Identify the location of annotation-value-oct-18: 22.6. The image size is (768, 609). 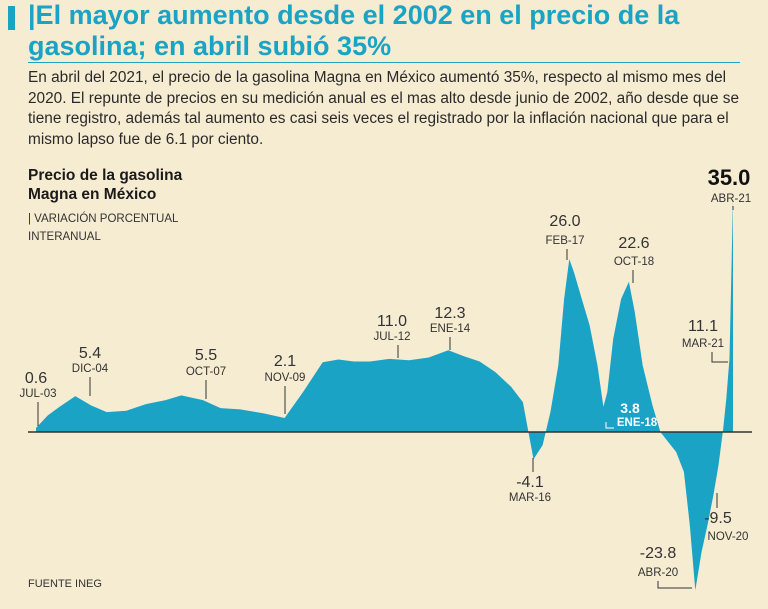
(633, 243).